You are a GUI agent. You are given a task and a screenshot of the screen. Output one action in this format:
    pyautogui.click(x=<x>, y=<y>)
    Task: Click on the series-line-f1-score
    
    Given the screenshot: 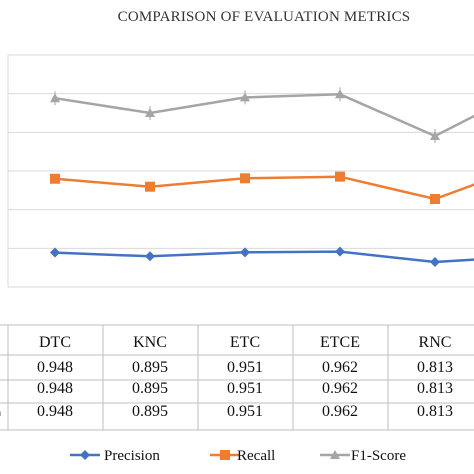 What is the action you would take?
    pyautogui.click(x=264, y=115)
    